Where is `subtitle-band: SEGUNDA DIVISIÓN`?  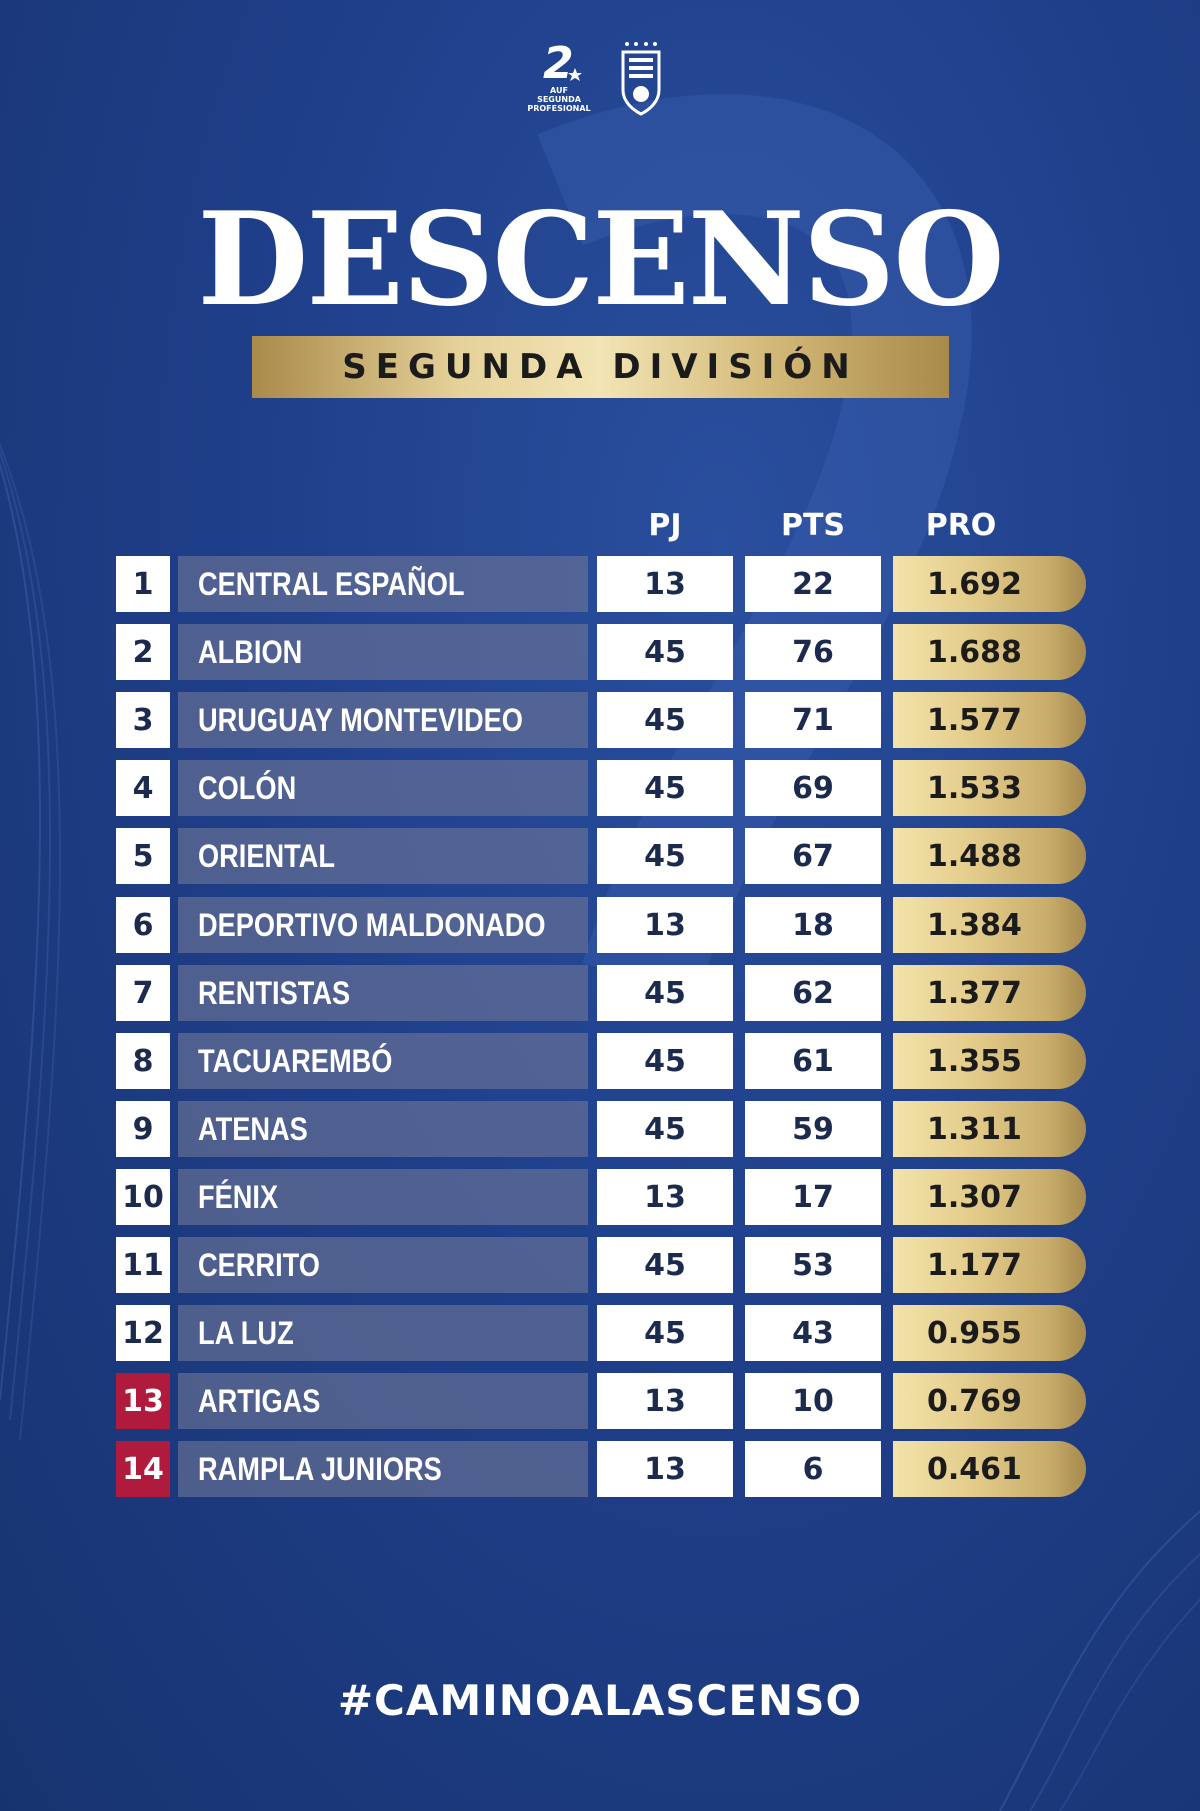 subtitle-band: SEGUNDA DIVISIÓN is located at coordinates (600, 367).